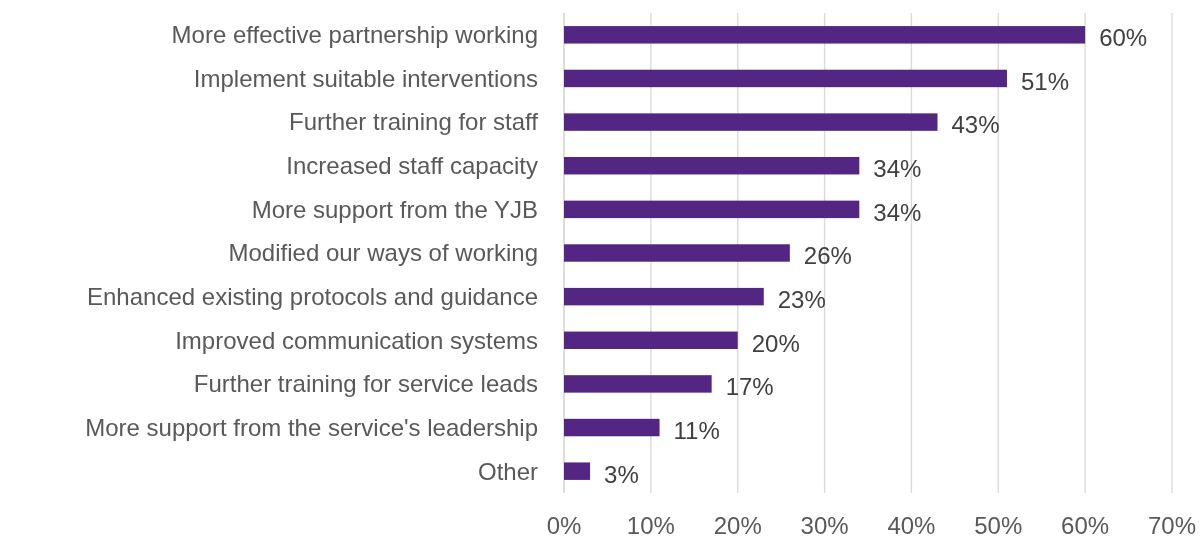  What do you see at coordinates (1085, 524) in the screenshot?
I see `x-tick-label: 60%` at bounding box center [1085, 524].